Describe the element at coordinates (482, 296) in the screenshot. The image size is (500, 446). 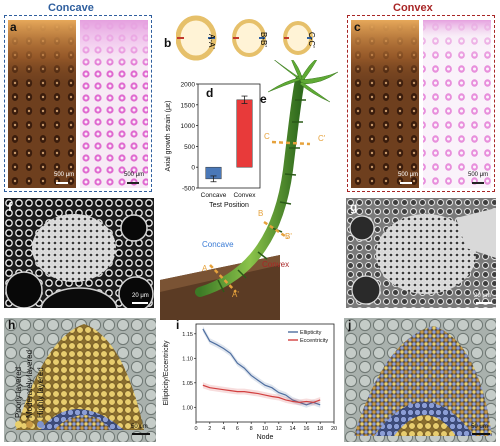
I see `panel-g-scale: 20 μm` at that location.